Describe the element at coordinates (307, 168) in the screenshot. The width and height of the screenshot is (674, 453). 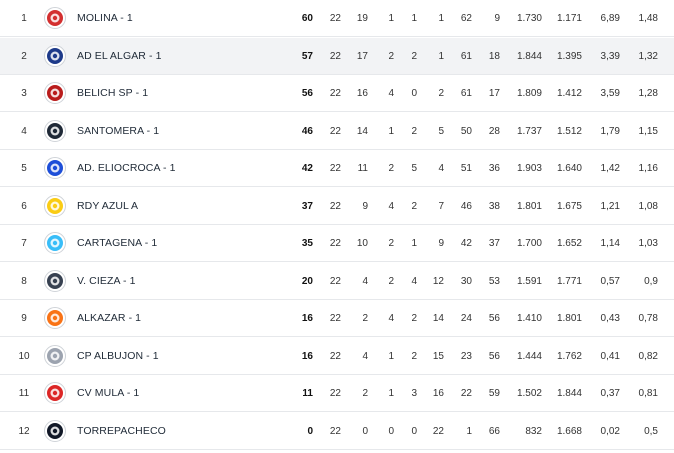
I see `points-cell: 42` at that location.